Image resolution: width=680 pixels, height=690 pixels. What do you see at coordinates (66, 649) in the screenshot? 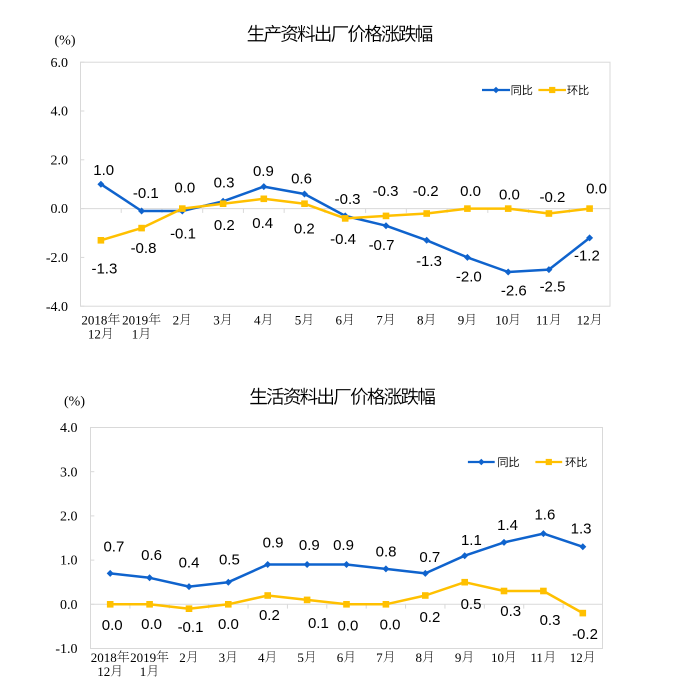
I see `svg-text: -1.0` at bounding box center [66, 649].